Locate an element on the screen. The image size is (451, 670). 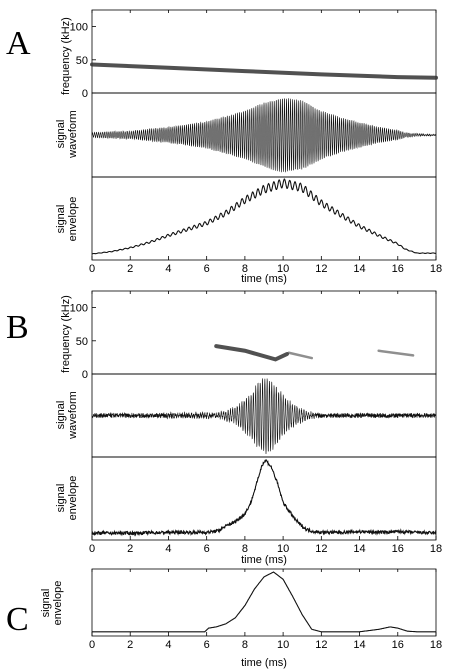
a-xtick-label: 16 is located at coordinates (398, 269).